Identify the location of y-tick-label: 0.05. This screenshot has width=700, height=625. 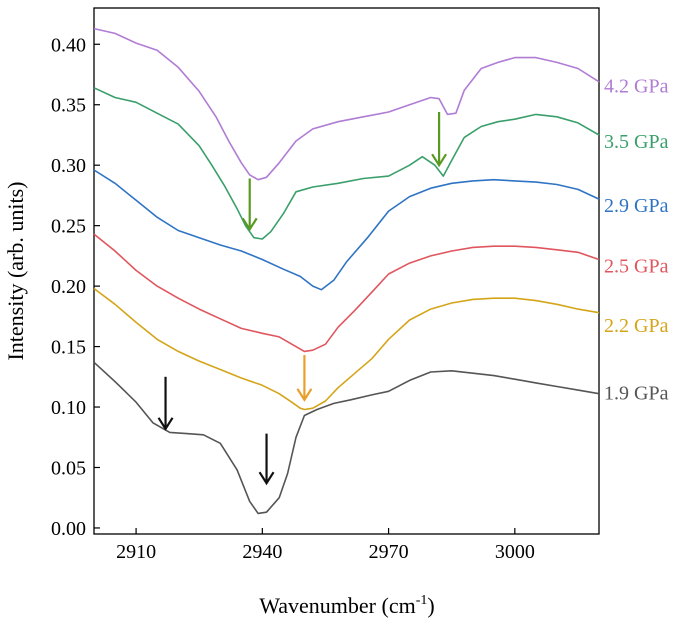
(68, 468).